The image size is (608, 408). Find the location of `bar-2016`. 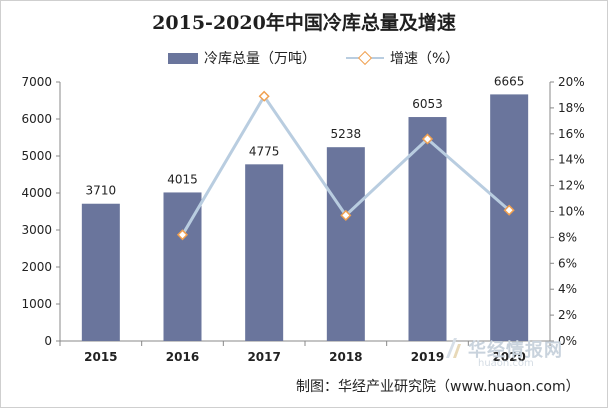

bar-2016 is located at coordinates (182, 266).